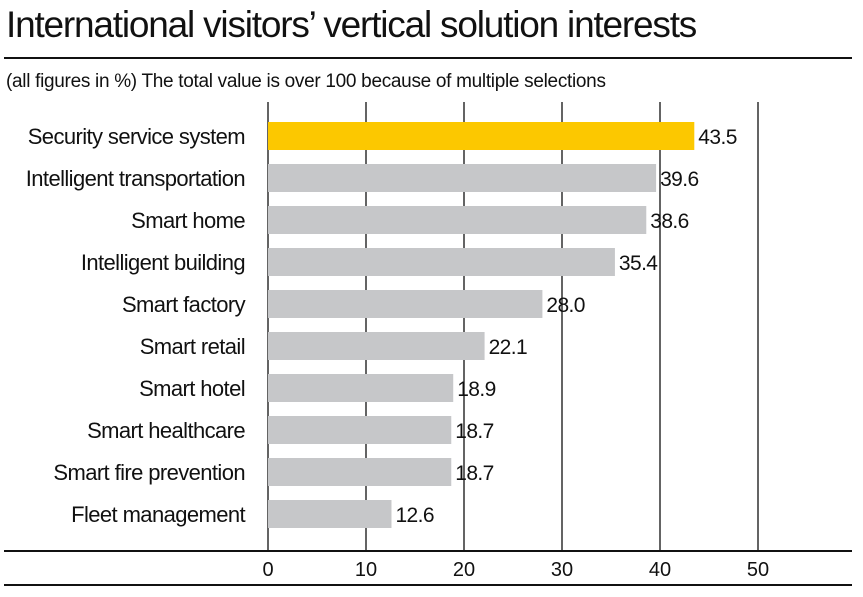 The image size is (863, 597). What do you see at coordinates (135, 178) in the screenshot?
I see `category-label: Intelligent transportation` at bounding box center [135, 178].